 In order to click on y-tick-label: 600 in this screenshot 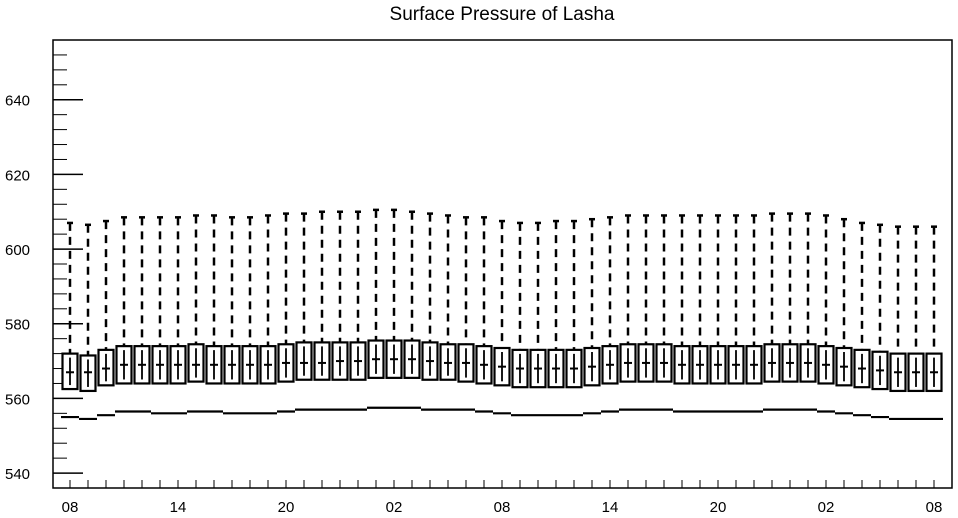, I will do `click(17, 250)`.